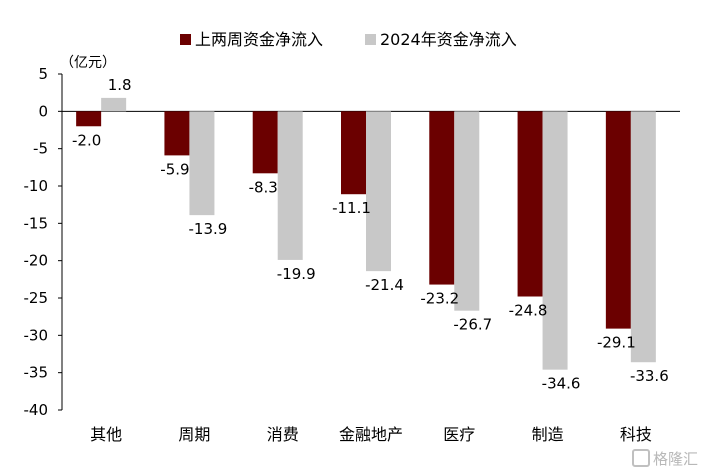 Image resolution: width=706 pixels, height=473 pixels. I want to click on category-label: 周期, so click(194, 434).